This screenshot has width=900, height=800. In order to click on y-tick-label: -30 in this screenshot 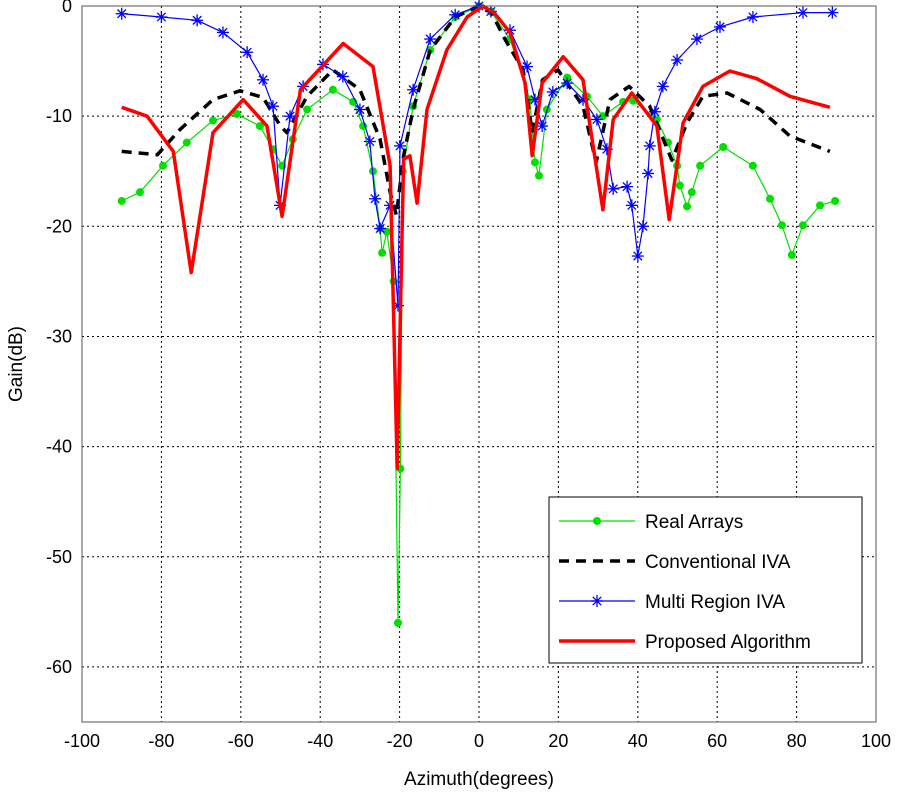, I will do `click(59, 336)`.